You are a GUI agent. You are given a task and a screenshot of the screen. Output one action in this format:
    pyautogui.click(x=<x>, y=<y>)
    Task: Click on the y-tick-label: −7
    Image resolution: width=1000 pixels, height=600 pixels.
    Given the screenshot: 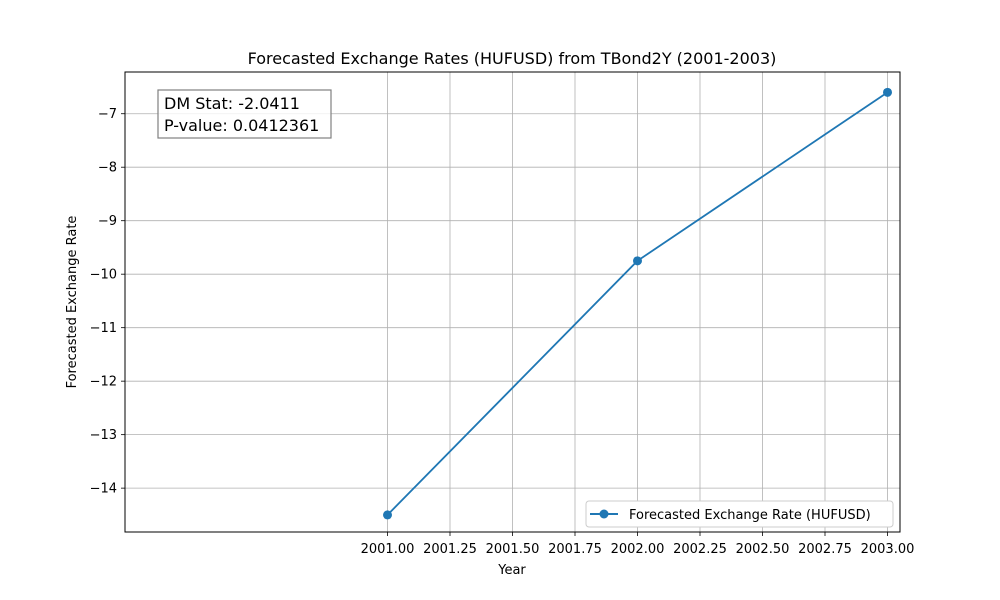 What is the action you would take?
    pyautogui.click(x=107, y=114)
    